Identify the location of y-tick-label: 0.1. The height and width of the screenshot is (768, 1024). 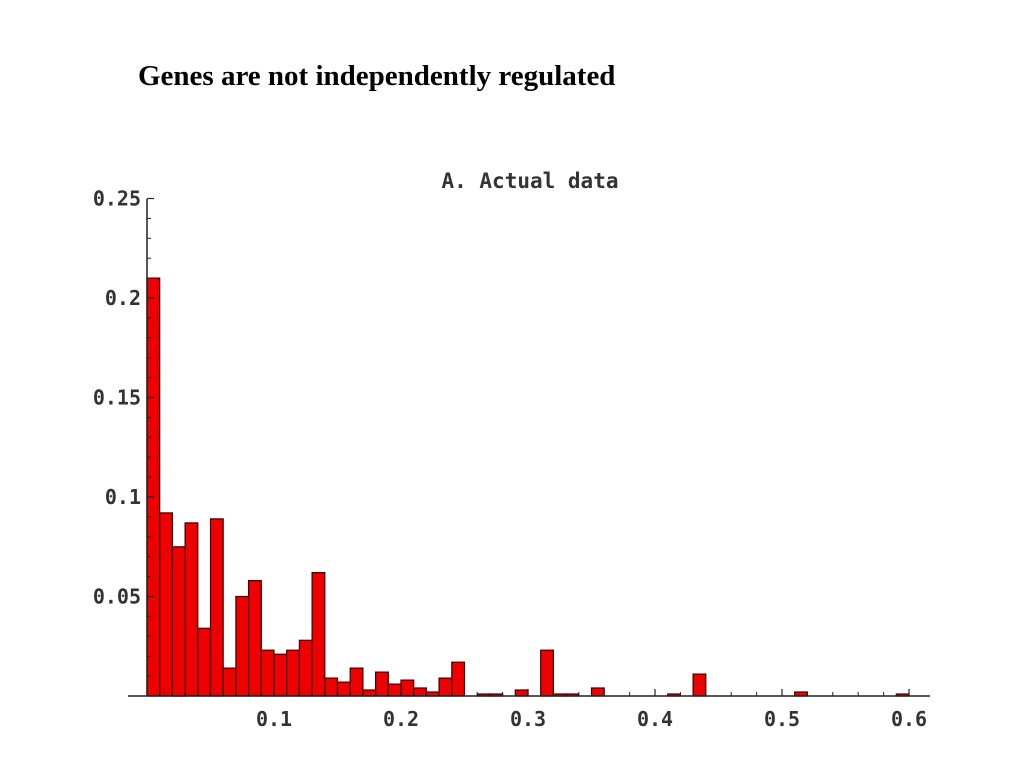
(123, 497).